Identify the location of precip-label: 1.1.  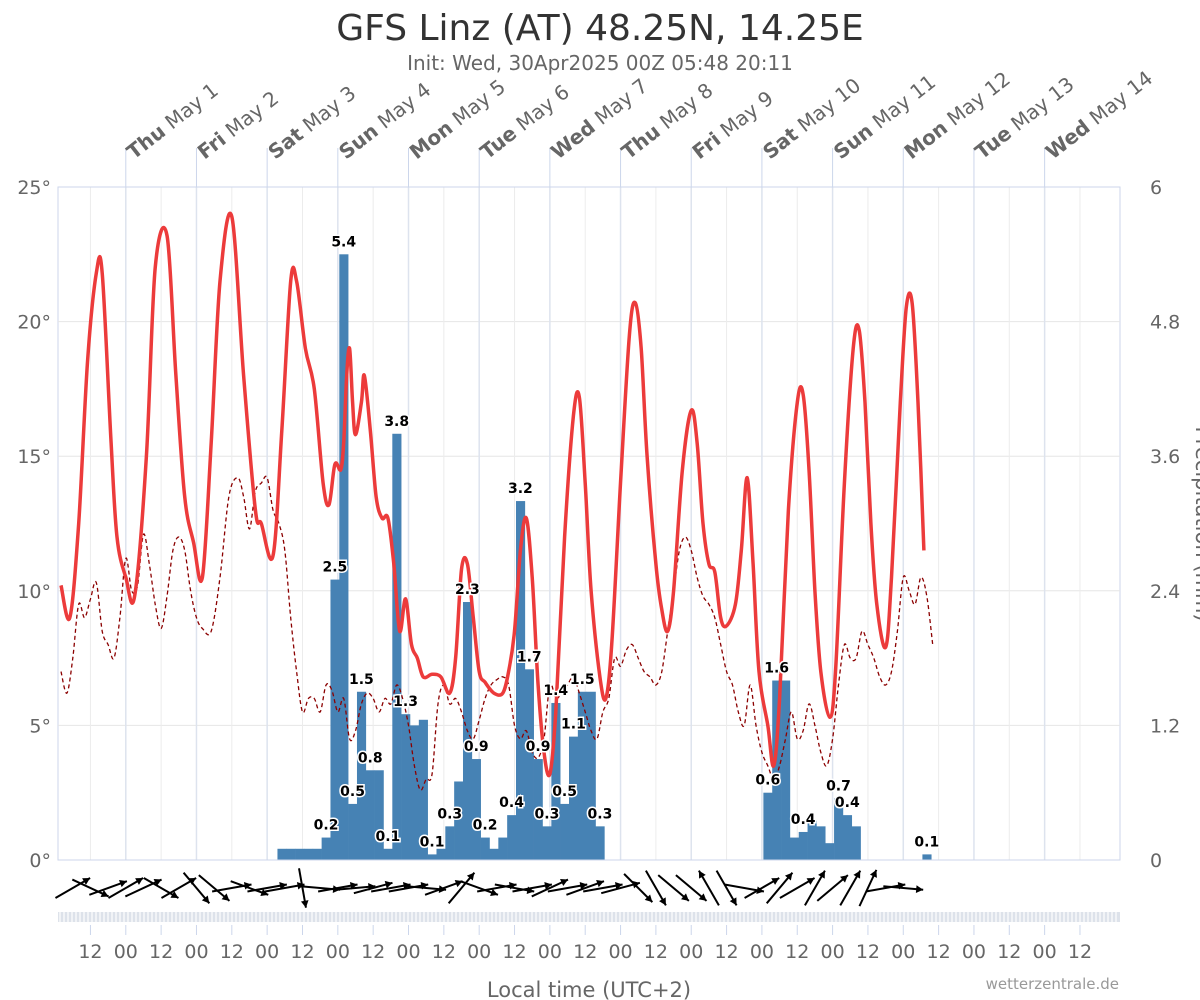
(573, 725).